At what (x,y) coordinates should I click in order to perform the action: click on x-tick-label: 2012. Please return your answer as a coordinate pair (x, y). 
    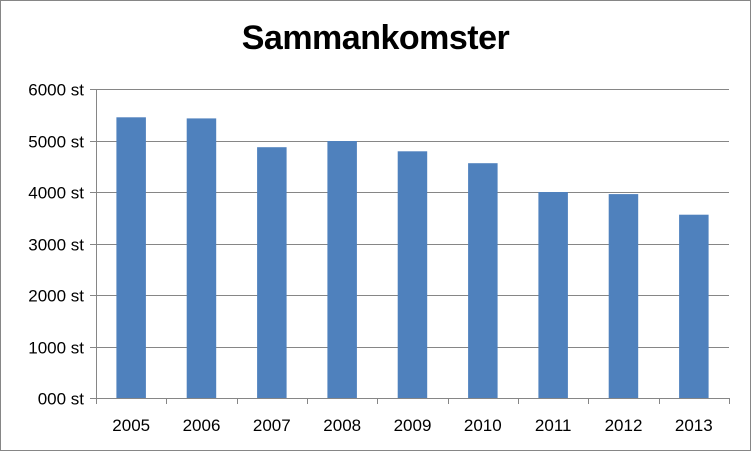
    Looking at the image, I should click on (624, 425).